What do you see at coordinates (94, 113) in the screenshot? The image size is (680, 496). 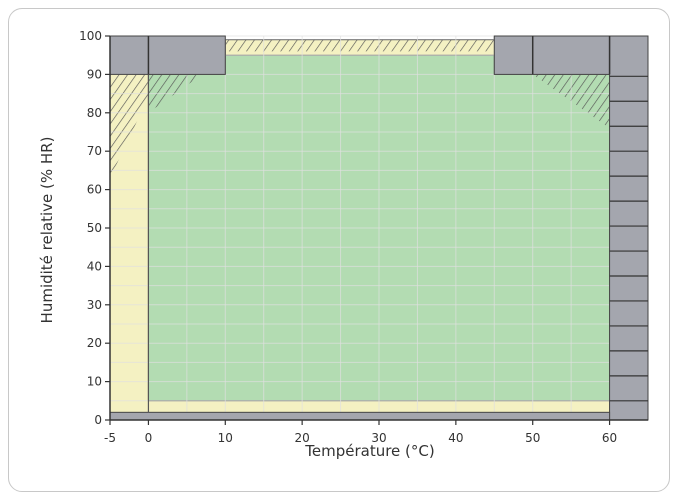 I see `y-tick-label: 80` at bounding box center [94, 113].